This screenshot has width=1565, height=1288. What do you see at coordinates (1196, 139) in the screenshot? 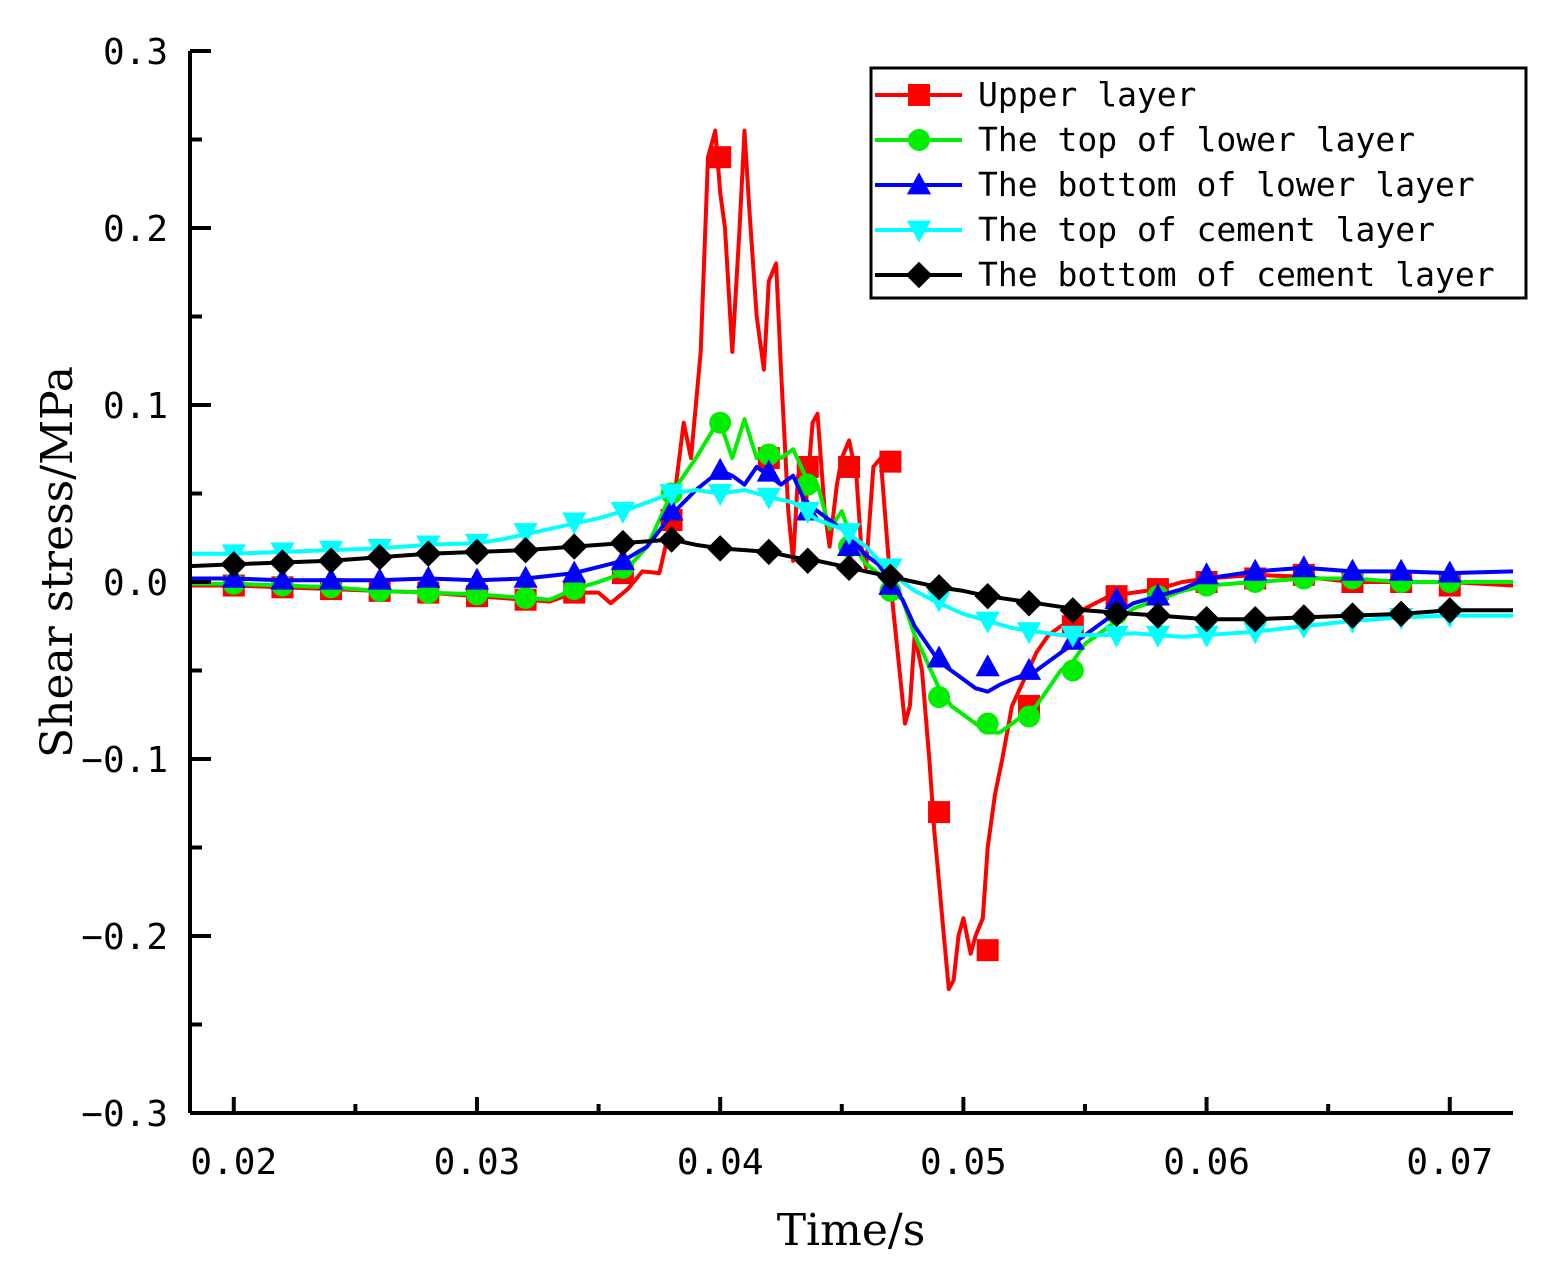
I see `legend-label: The top of lower layer` at bounding box center [1196, 139].